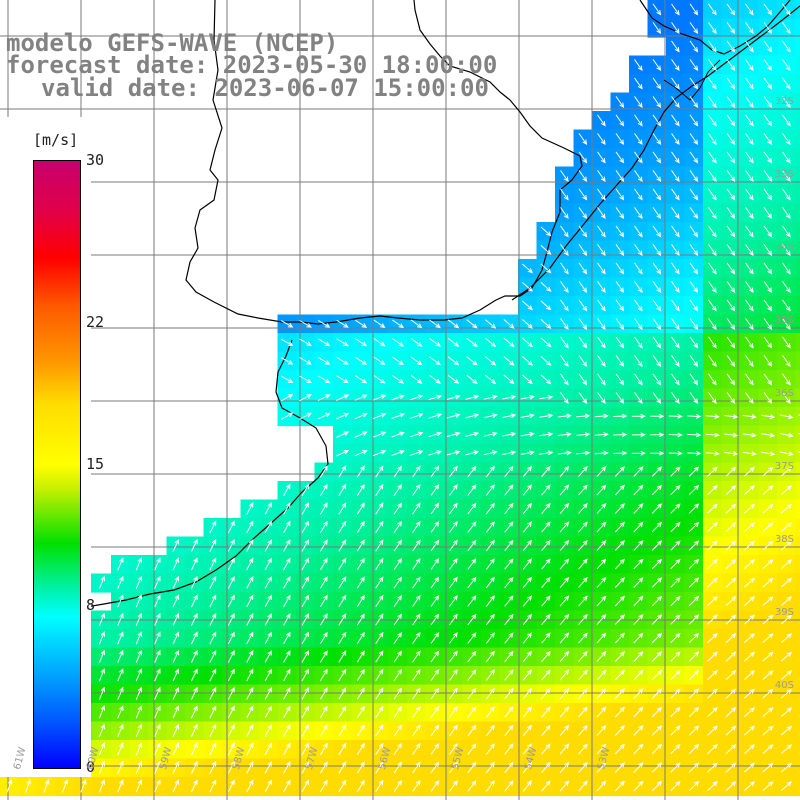 This screenshot has width=800, height=800. What do you see at coordinates (784, 393) in the screenshot?
I see `lat-label: 36S` at bounding box center [784, 393].